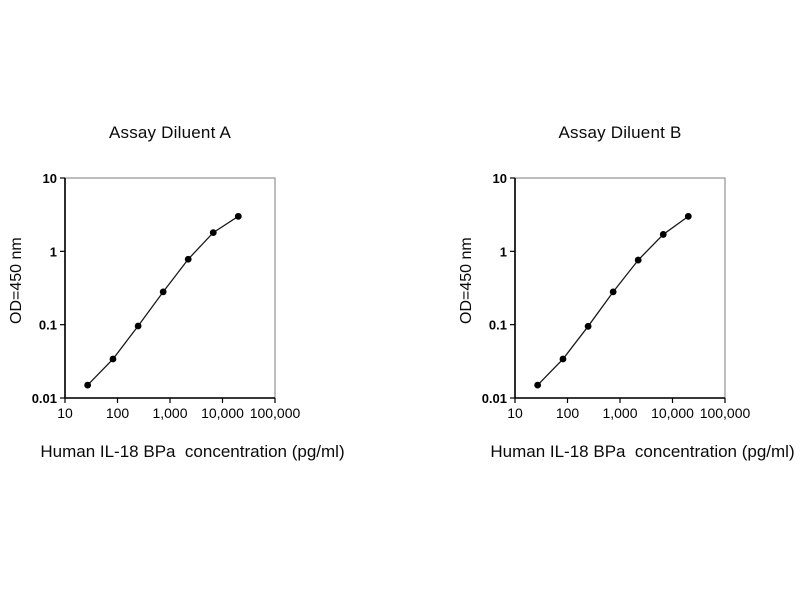  Describe the element at coordinates (170, 132) in the screenshot. I see `chart-title: Assay Diluent A` at that location.